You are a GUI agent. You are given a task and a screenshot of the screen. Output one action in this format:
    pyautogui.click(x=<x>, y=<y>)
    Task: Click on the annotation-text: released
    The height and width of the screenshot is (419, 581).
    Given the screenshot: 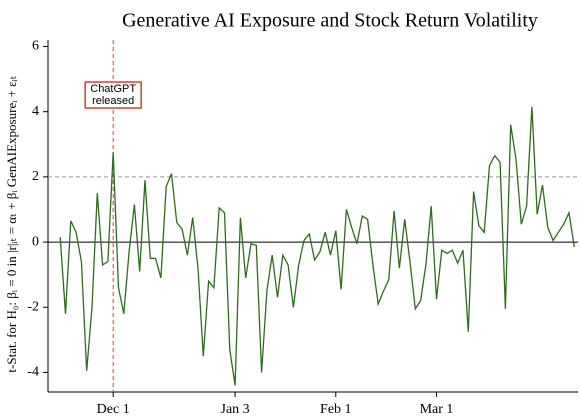 What is the action you would take?
    pyautogui.click(x=113, y=101)
    